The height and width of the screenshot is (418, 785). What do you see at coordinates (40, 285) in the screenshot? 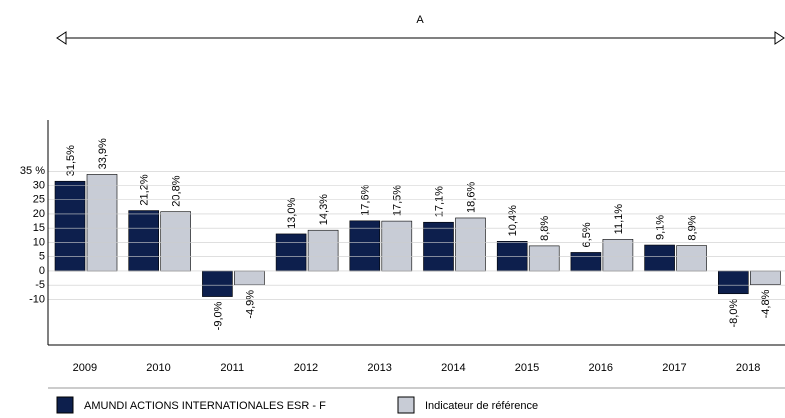
I see `y-tick-label: -5` at bounding box center [40, 285].